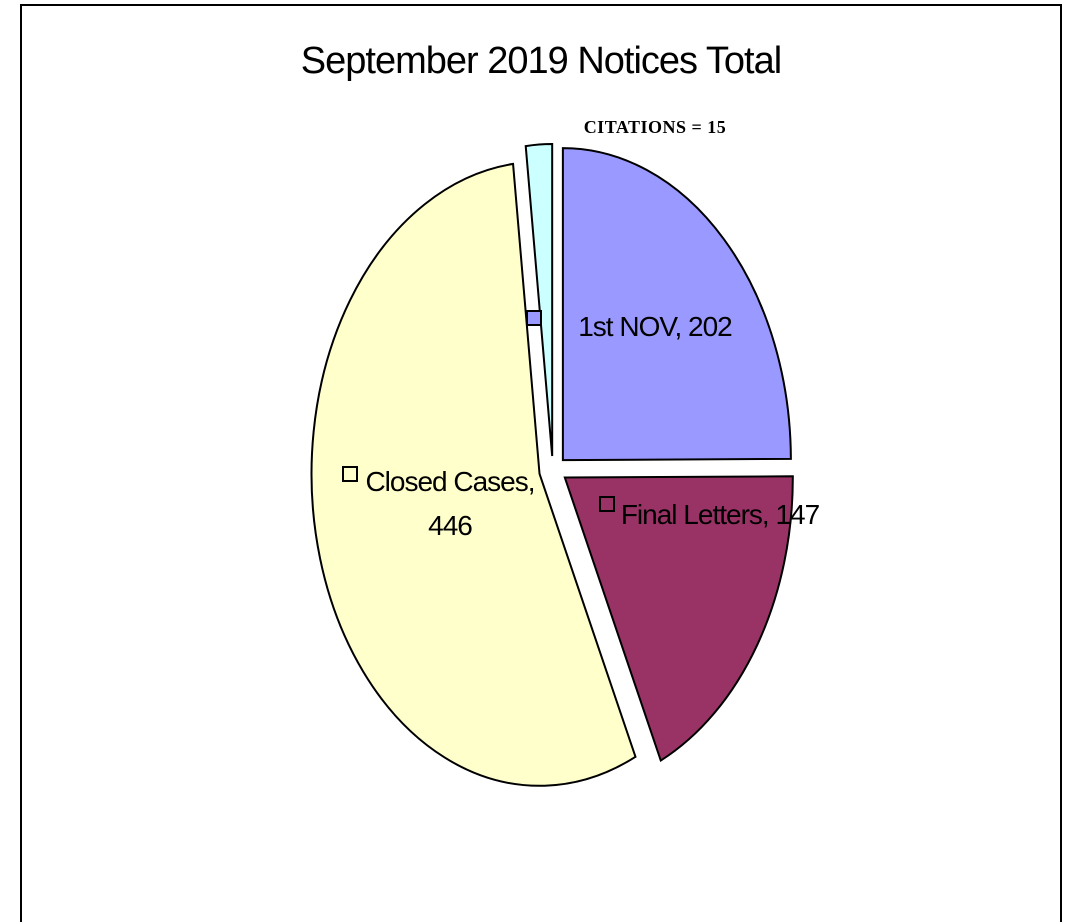 The width and height of the screenshot is (1065, 922). Describe the element at coordinates (450, 503) in the screenshot. I see `data-label: Closed Cases, 446` at that location.